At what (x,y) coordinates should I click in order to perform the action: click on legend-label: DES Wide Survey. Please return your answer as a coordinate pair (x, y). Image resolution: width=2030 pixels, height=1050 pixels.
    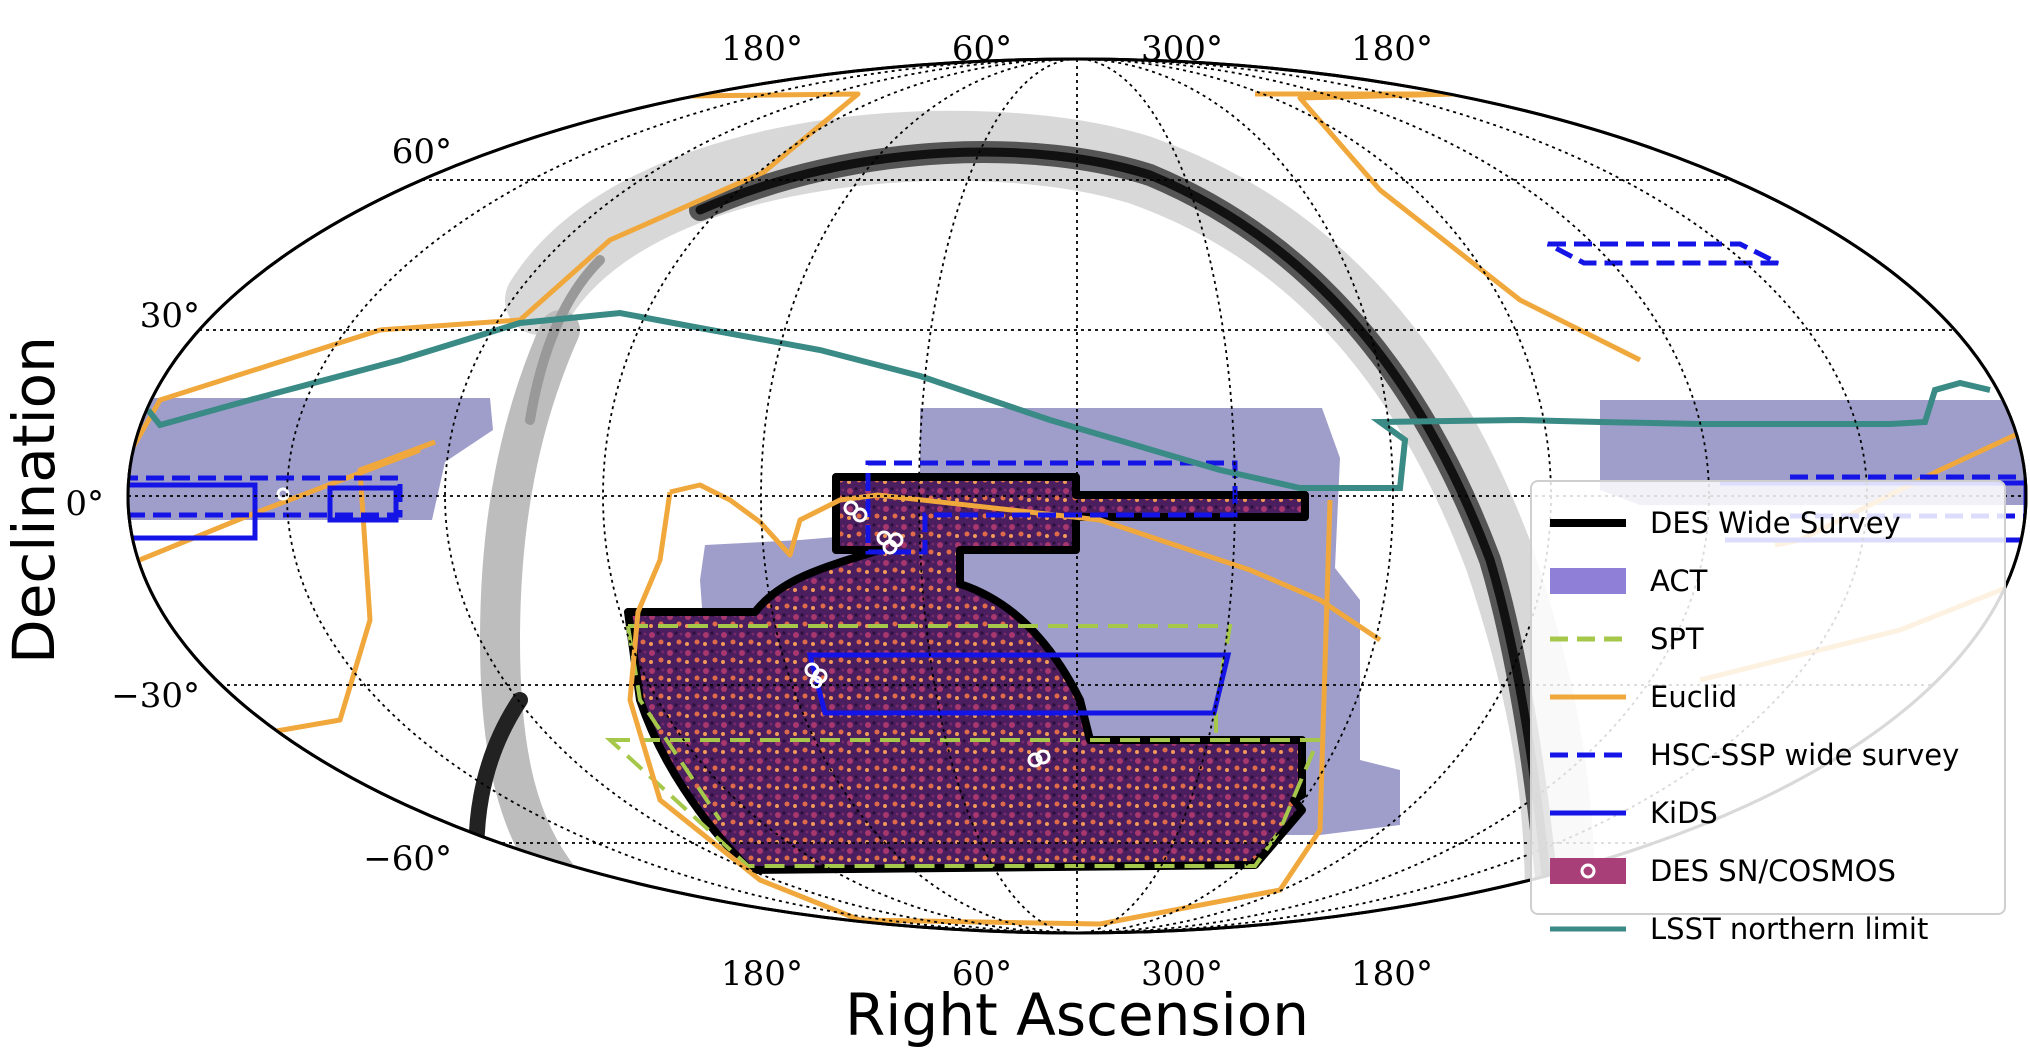
    Looking at the image, I should click on (1775, 523).